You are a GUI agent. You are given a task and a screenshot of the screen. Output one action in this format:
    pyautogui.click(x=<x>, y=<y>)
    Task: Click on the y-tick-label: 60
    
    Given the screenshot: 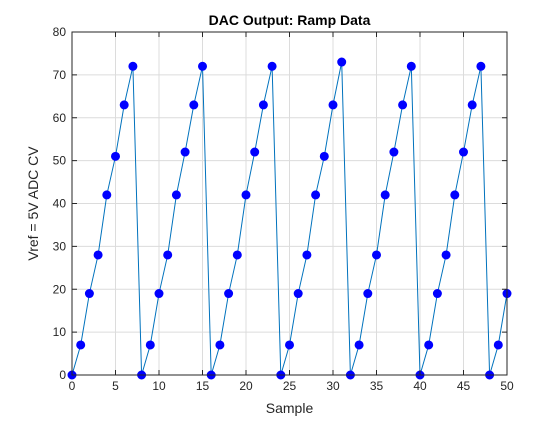 What is the action you would take?
    pyautogui.click(x=60, y=118)
    